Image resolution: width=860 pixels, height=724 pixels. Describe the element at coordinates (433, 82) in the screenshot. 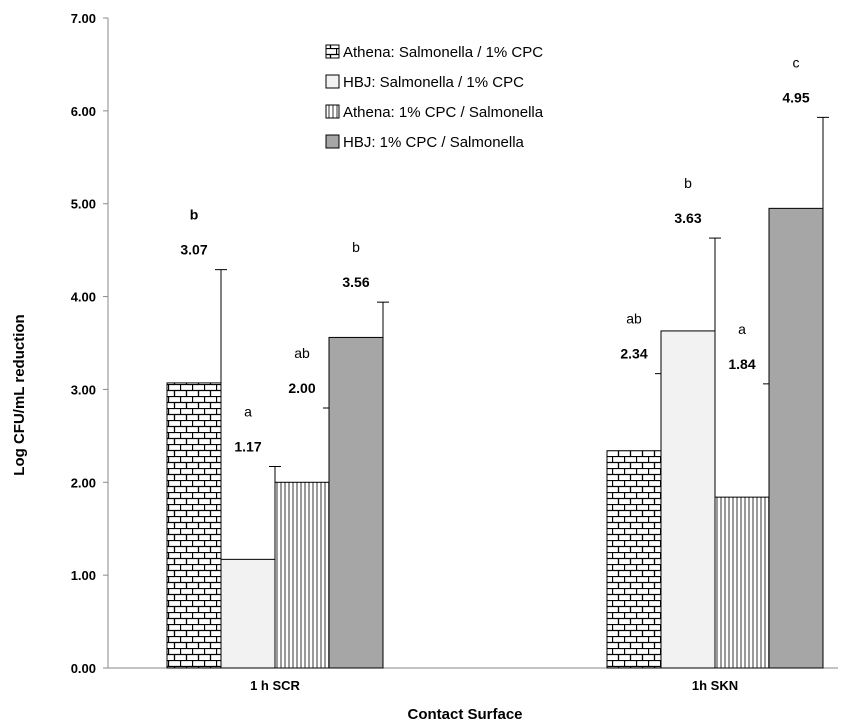

I see `legend-label: HBJ: Salmonella / 1% CPC` at that location.